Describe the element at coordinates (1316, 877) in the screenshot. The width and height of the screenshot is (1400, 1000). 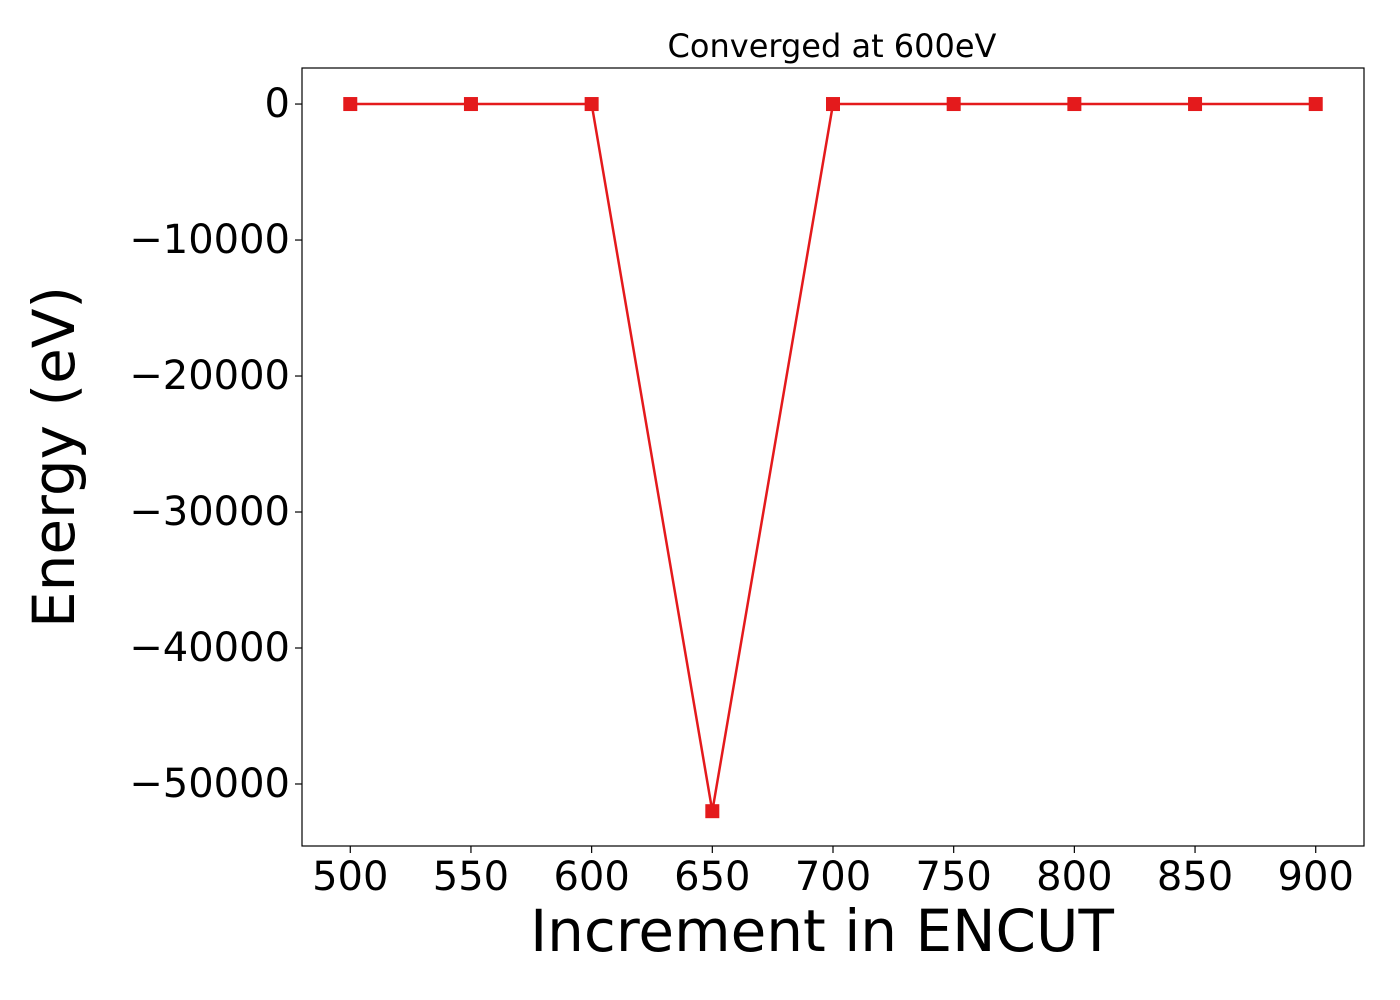
I see `x-tick-label: 900` at that location.